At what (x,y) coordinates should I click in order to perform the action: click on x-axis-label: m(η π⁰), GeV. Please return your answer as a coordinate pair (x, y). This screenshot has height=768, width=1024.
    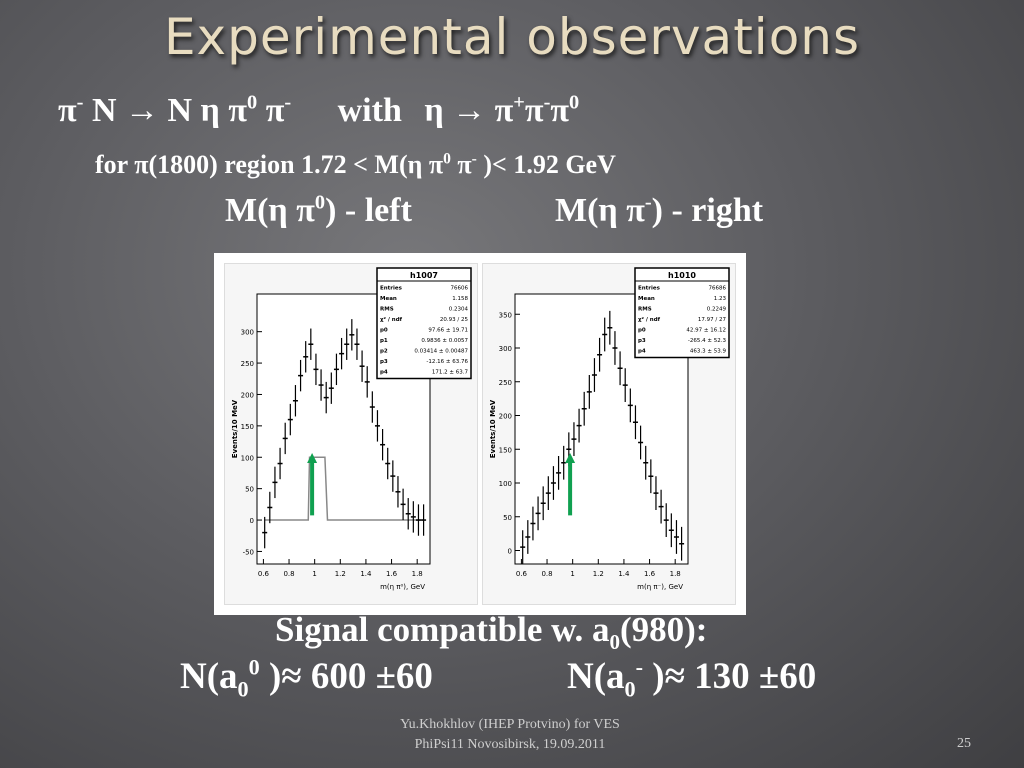
    Looking at the image, I should click on (402, 587).